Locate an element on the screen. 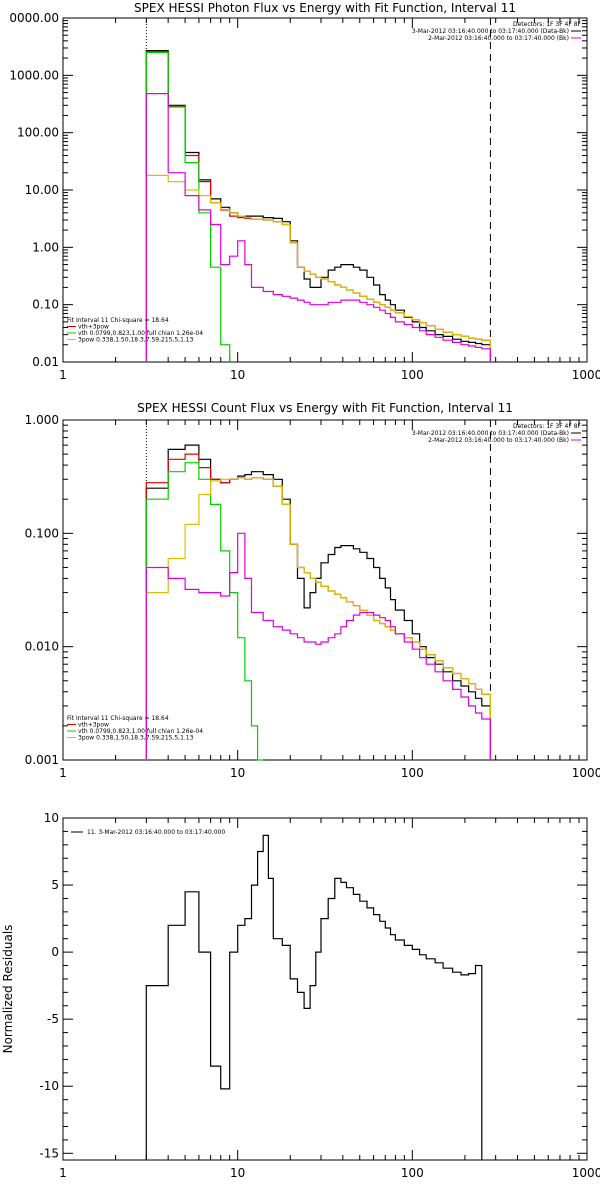 The height and width of the screenshot is (1200, 600). y-tick-label: 0.010 is located at coordinates (42, 647).